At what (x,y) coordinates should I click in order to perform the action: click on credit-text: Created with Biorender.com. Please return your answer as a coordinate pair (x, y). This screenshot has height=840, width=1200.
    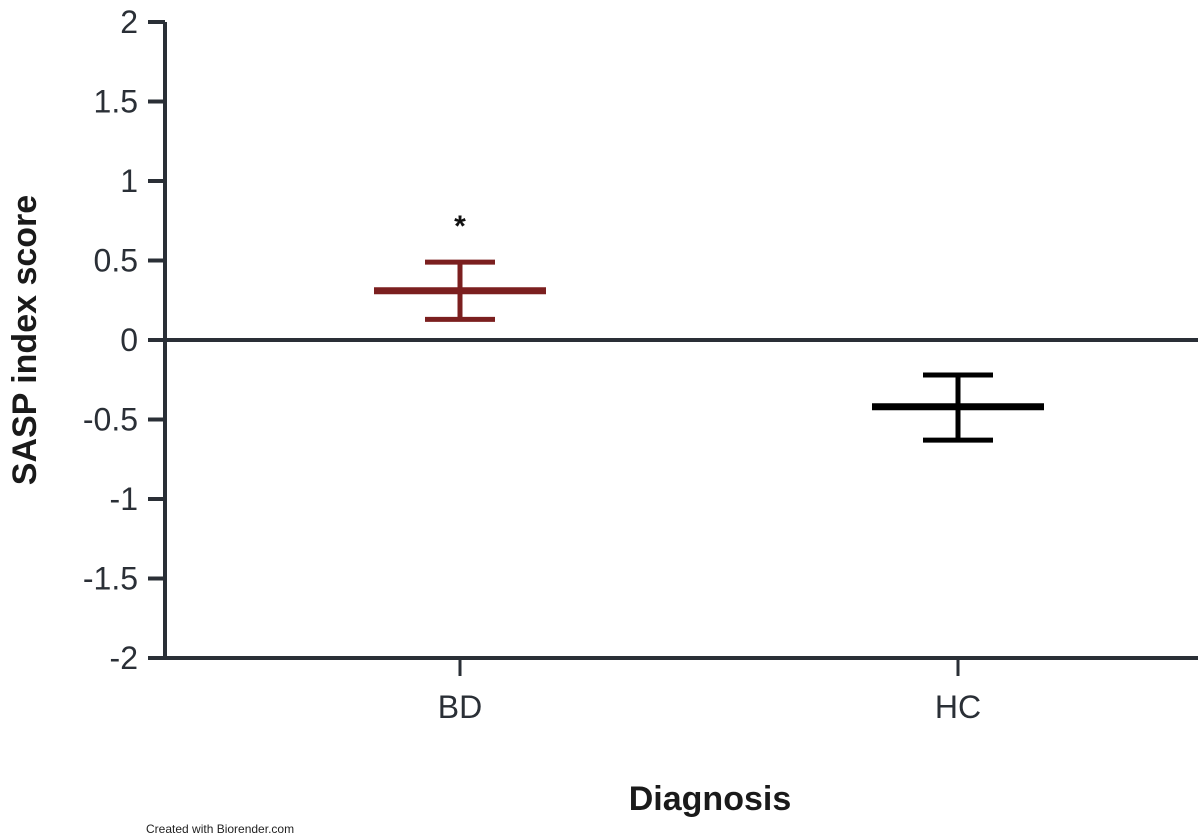
    Looking at the image, I should click on (220, 829).